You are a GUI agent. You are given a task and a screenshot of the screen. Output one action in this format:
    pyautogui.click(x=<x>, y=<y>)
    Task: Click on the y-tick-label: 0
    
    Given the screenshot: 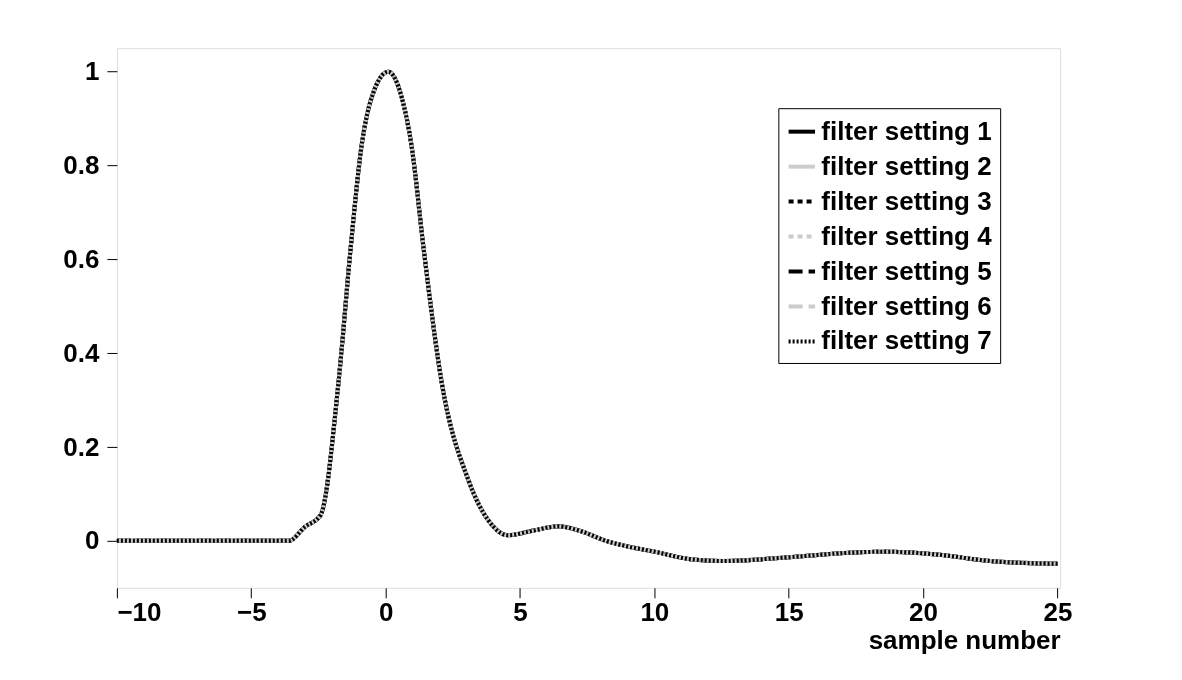 What is the action you would take?
    pyautogui.click(x=92, y=540)
    